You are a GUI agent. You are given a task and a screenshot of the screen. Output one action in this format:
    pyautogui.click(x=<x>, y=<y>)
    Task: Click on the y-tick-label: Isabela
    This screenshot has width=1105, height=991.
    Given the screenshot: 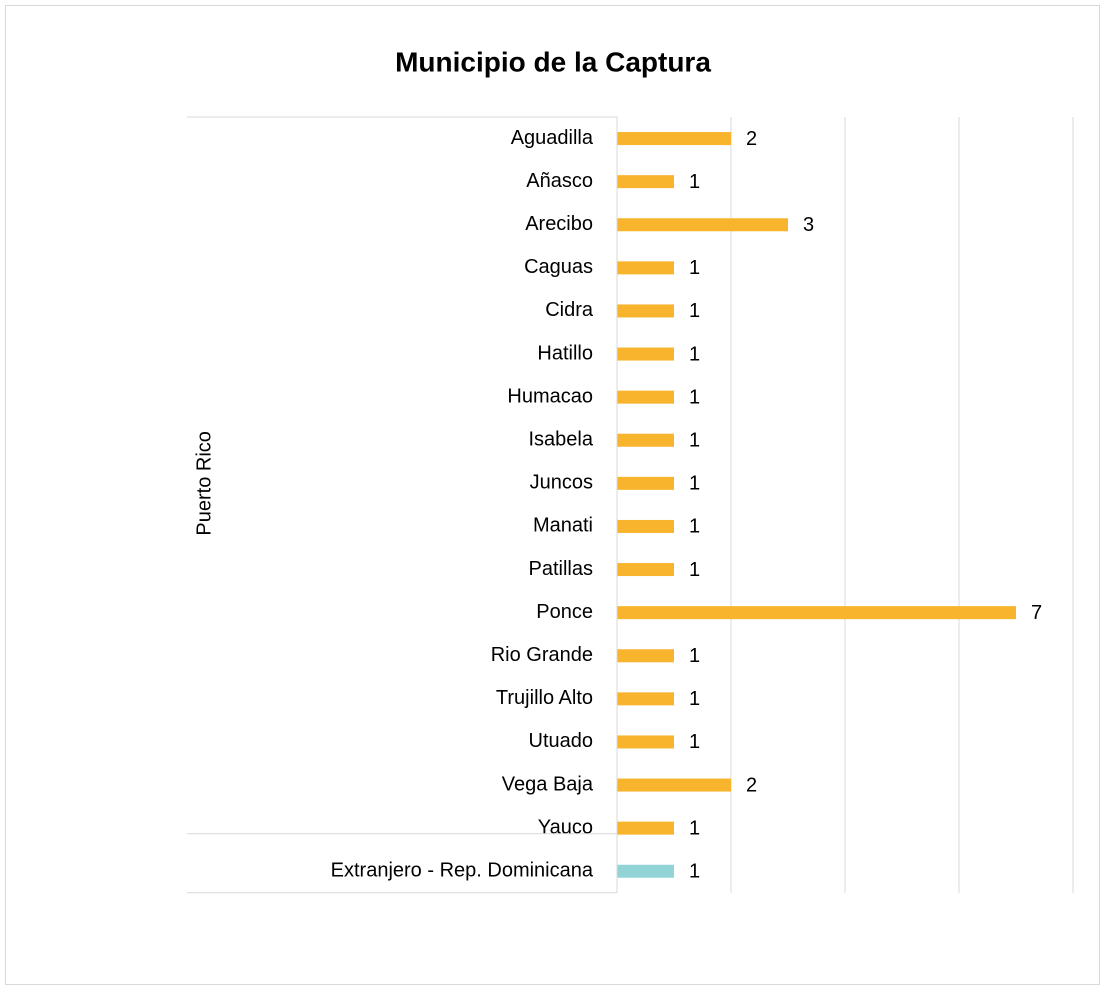 What is the action you would take?
    pyautogui.click(x=561, y=440)
    